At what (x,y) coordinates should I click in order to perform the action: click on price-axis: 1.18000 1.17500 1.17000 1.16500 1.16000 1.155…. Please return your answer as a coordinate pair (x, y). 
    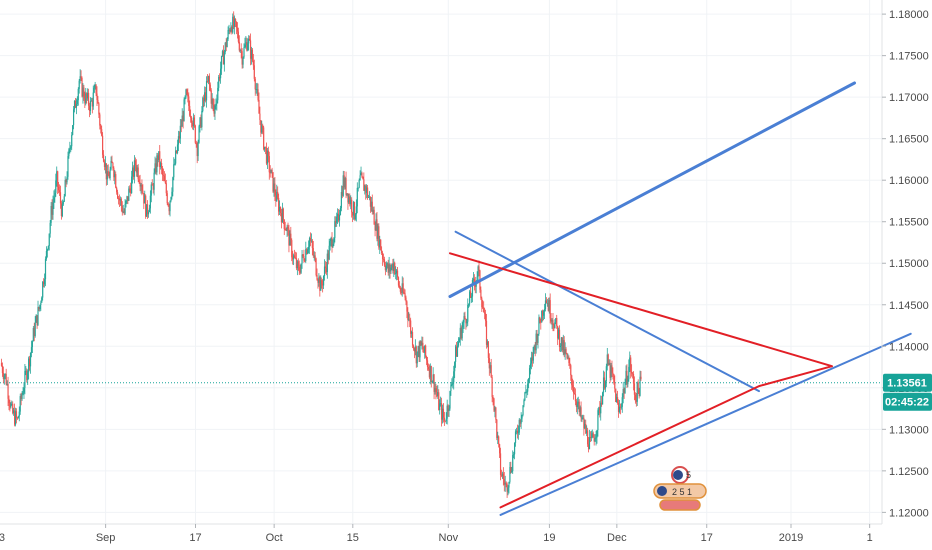
    Looking at the image, I should click on (905, 264).